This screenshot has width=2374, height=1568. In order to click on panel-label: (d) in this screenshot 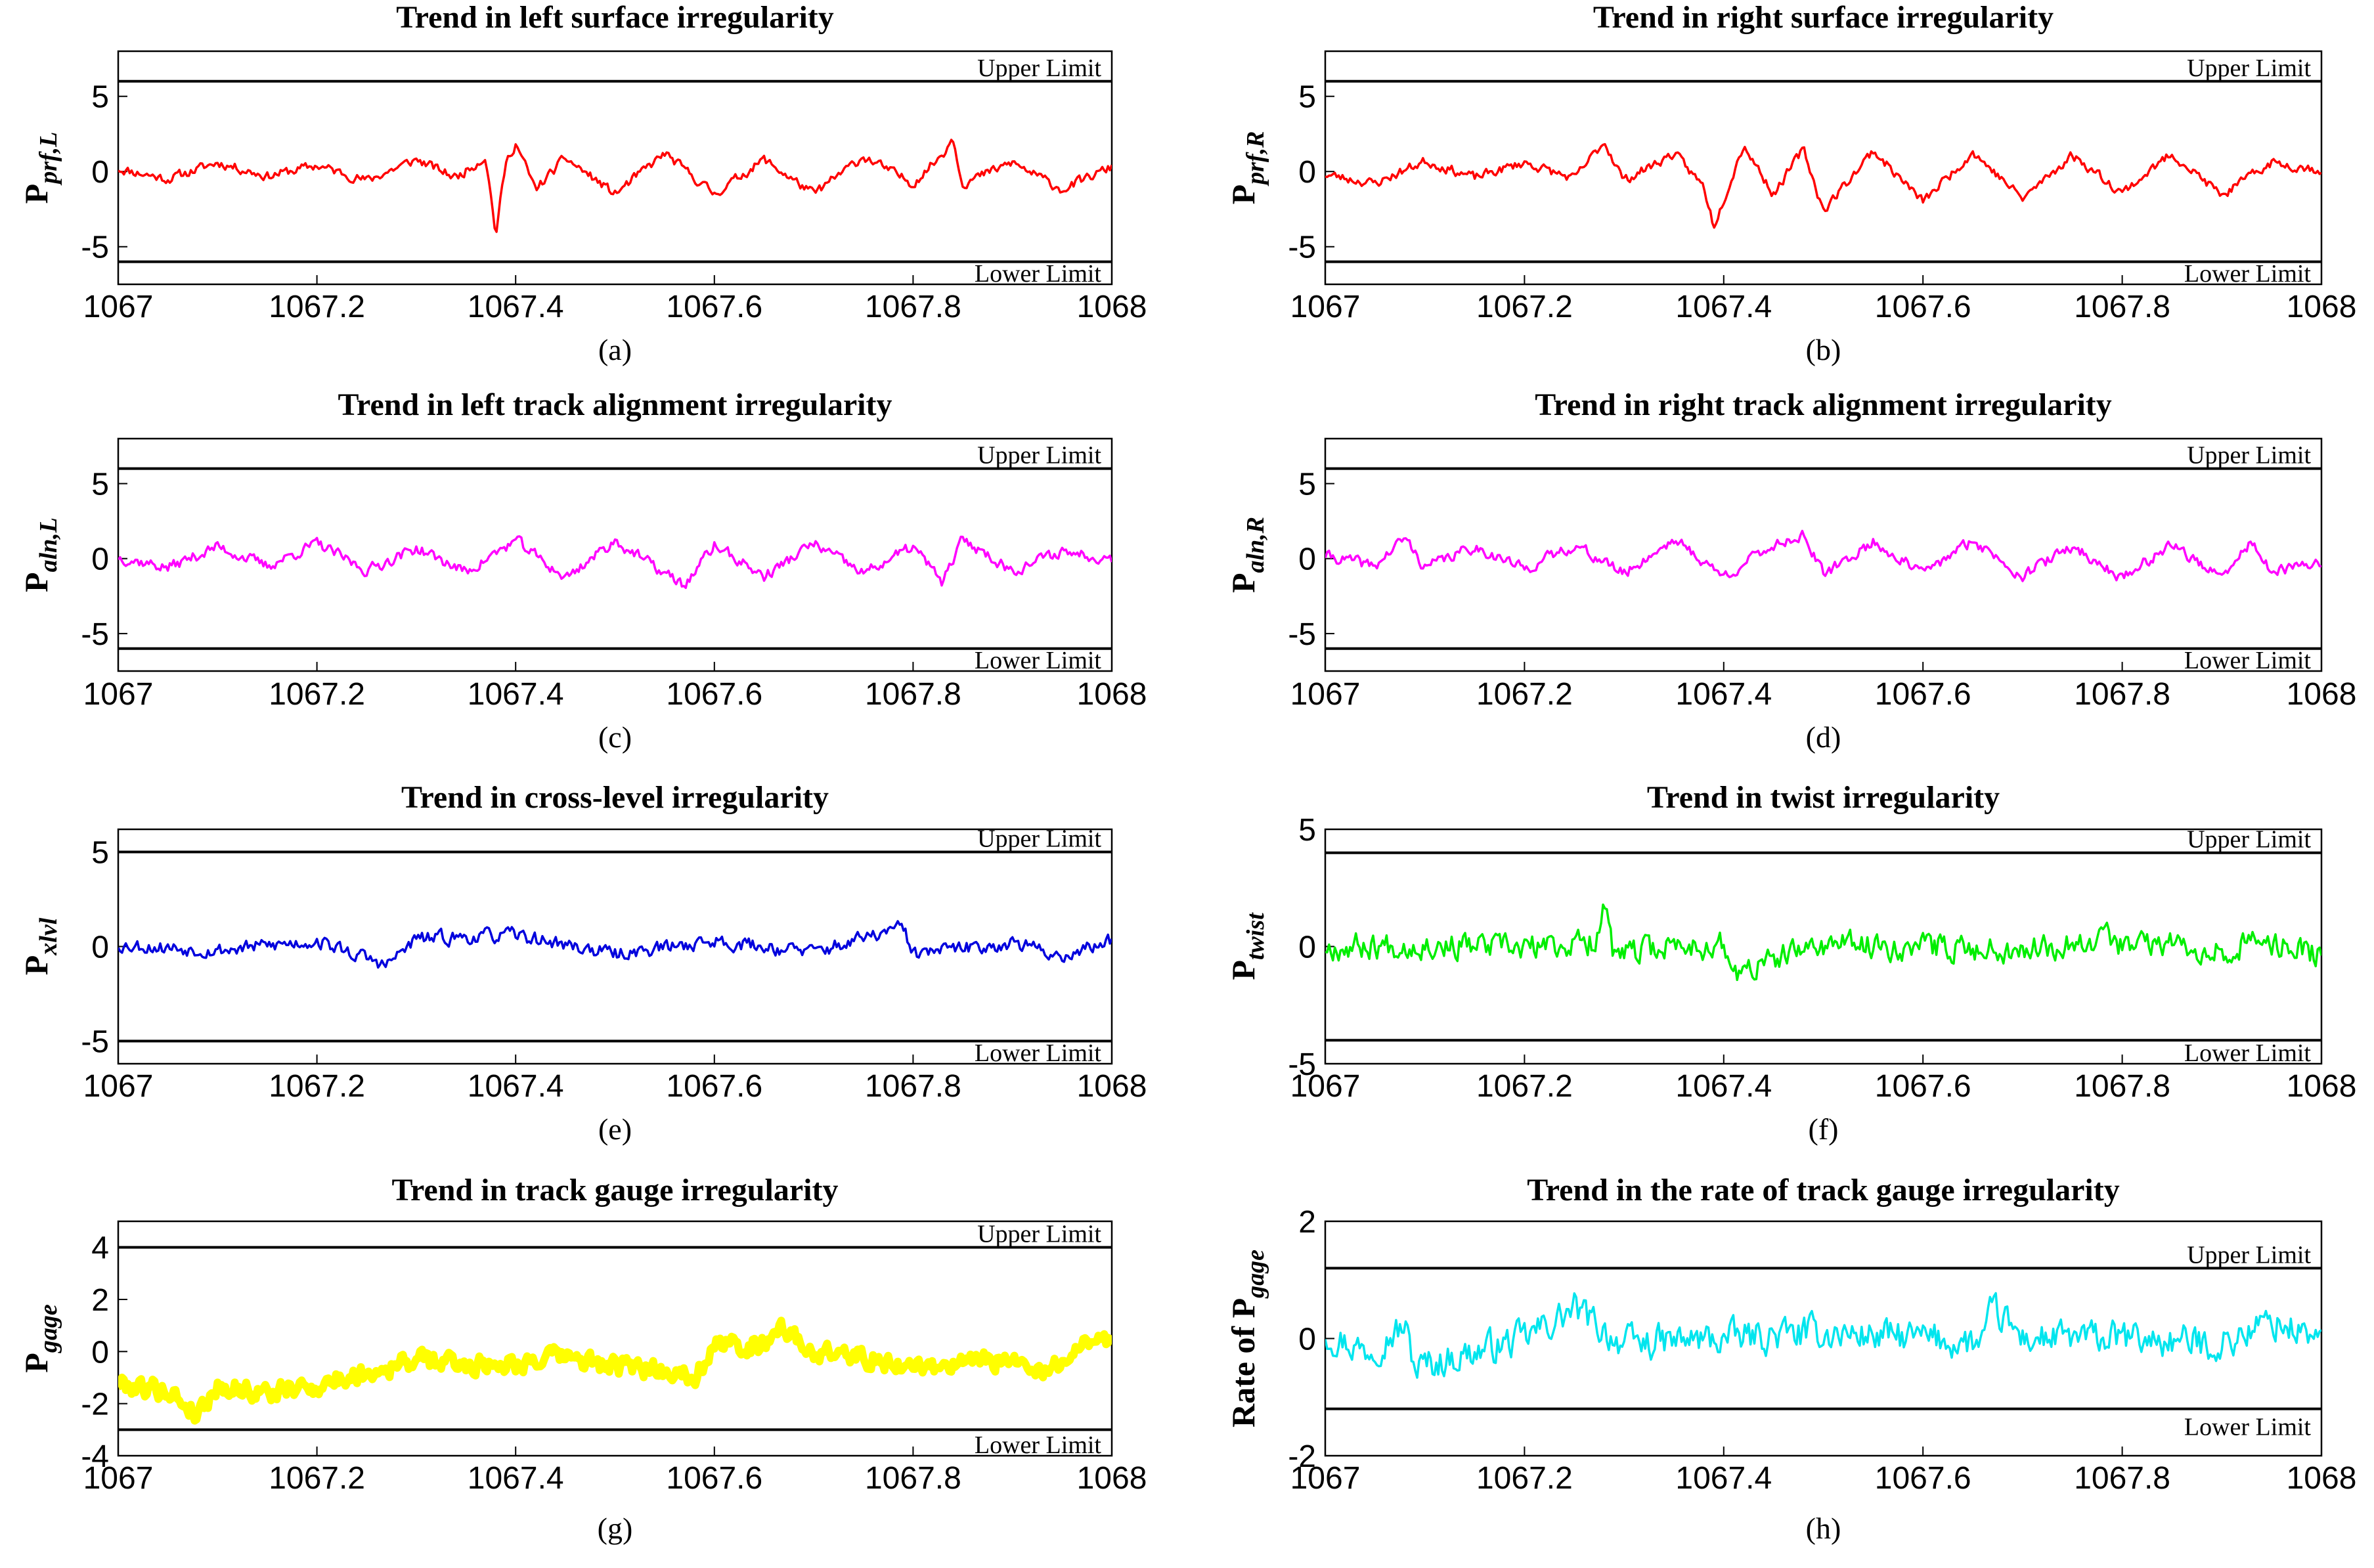, I will do `click(1823, 737)`.